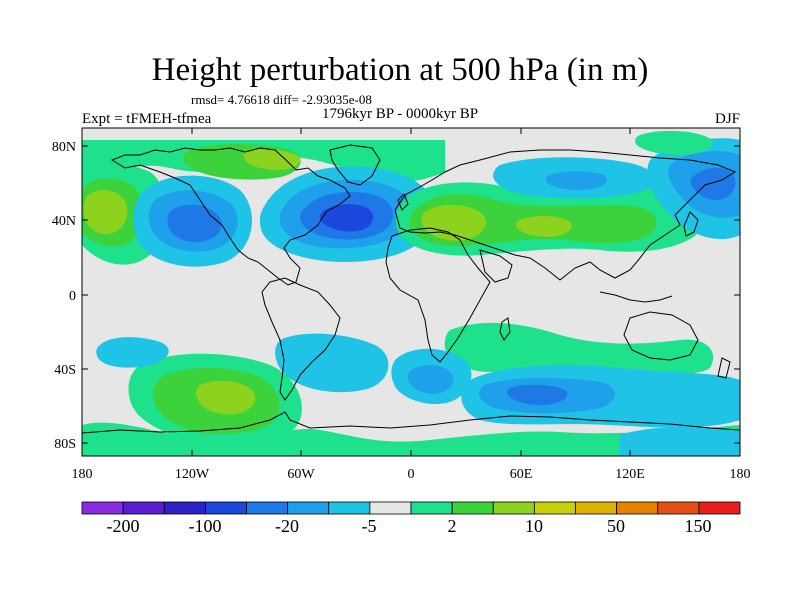  I want to click on south-america-coast, so click(301, 339).